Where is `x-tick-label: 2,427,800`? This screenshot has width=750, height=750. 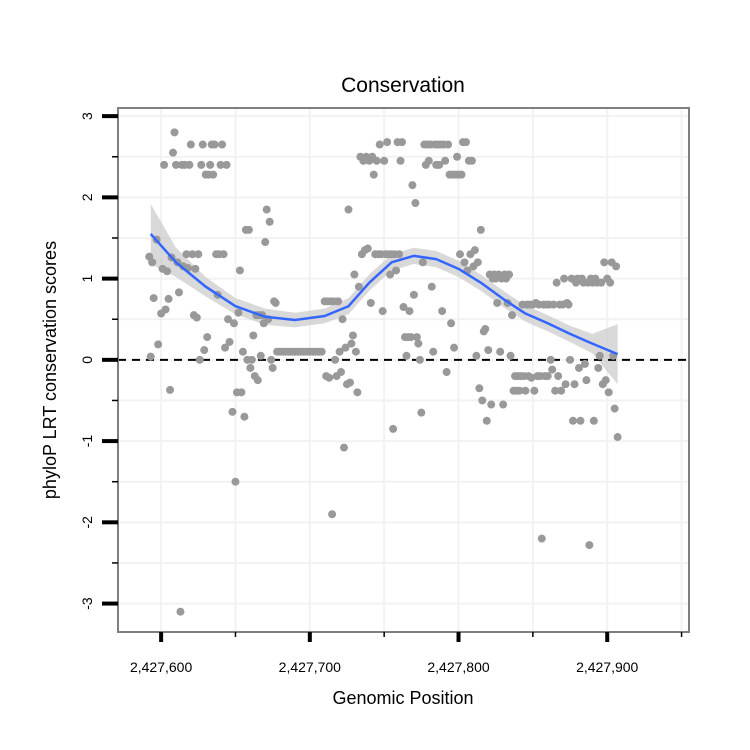
x-tick-label: 2,427,800 is located at coordinates (458, 667).